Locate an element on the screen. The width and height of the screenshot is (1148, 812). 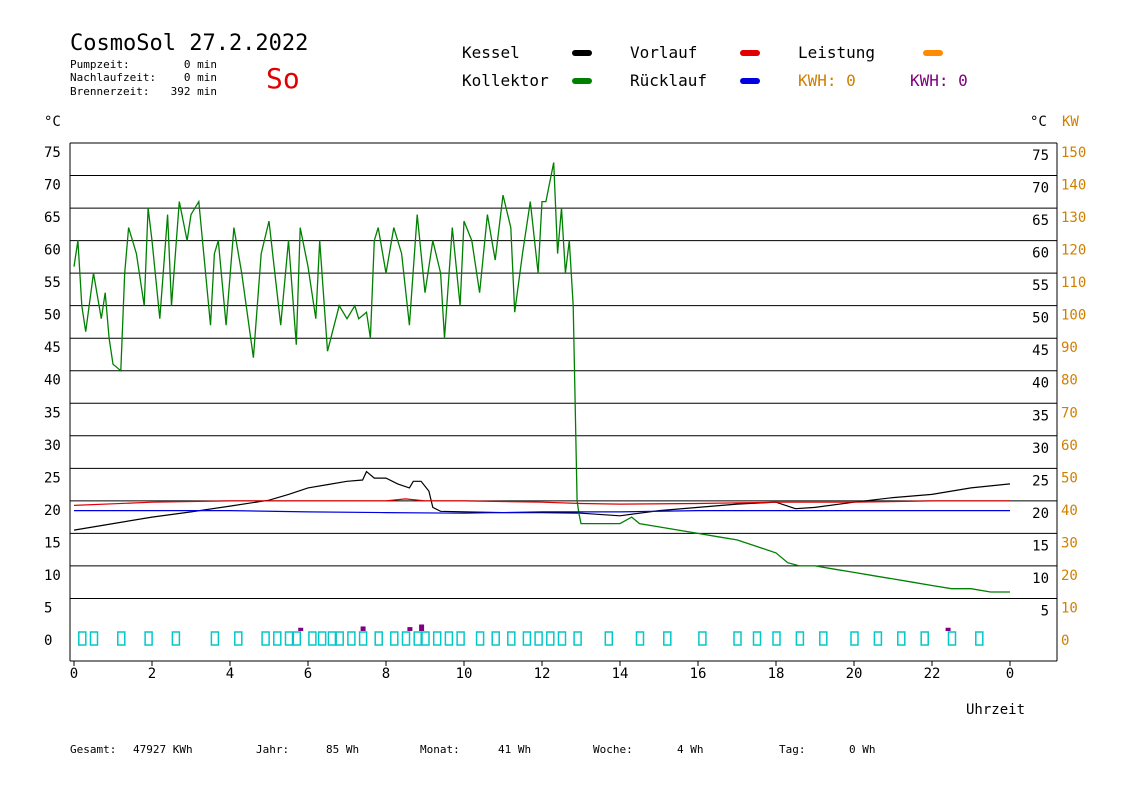
series-ruecklauf-line is located at coordinates (542, 512).